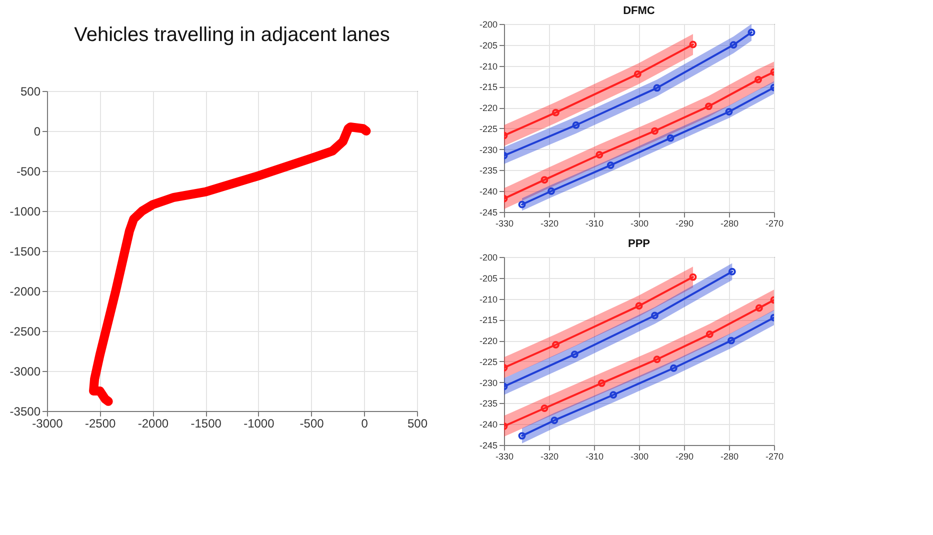 The image size is (933, 535). I want to click on y-tick-label: -3000, so click(25, 371).